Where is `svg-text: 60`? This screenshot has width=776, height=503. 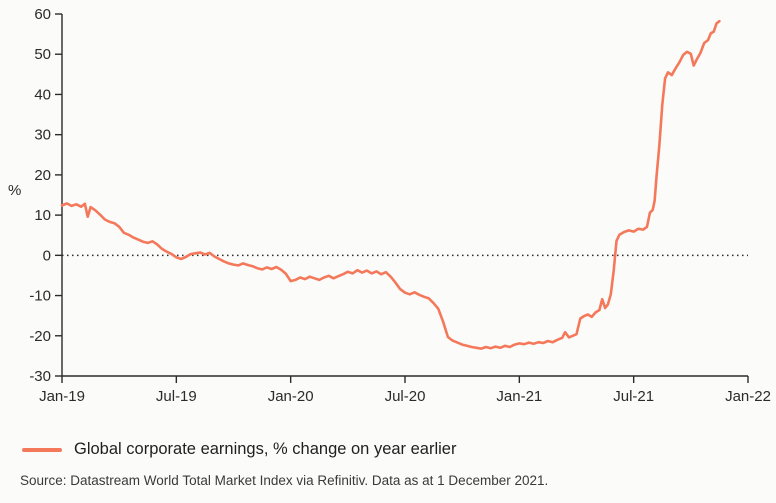 svg-text: 60 is located at coordinates (42, 14).